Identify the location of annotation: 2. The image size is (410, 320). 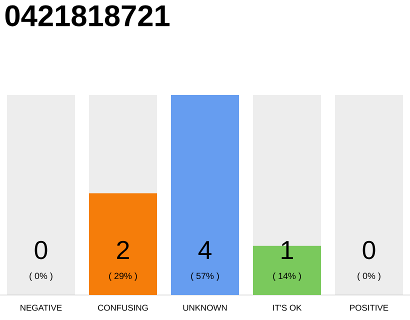
(123, 249).